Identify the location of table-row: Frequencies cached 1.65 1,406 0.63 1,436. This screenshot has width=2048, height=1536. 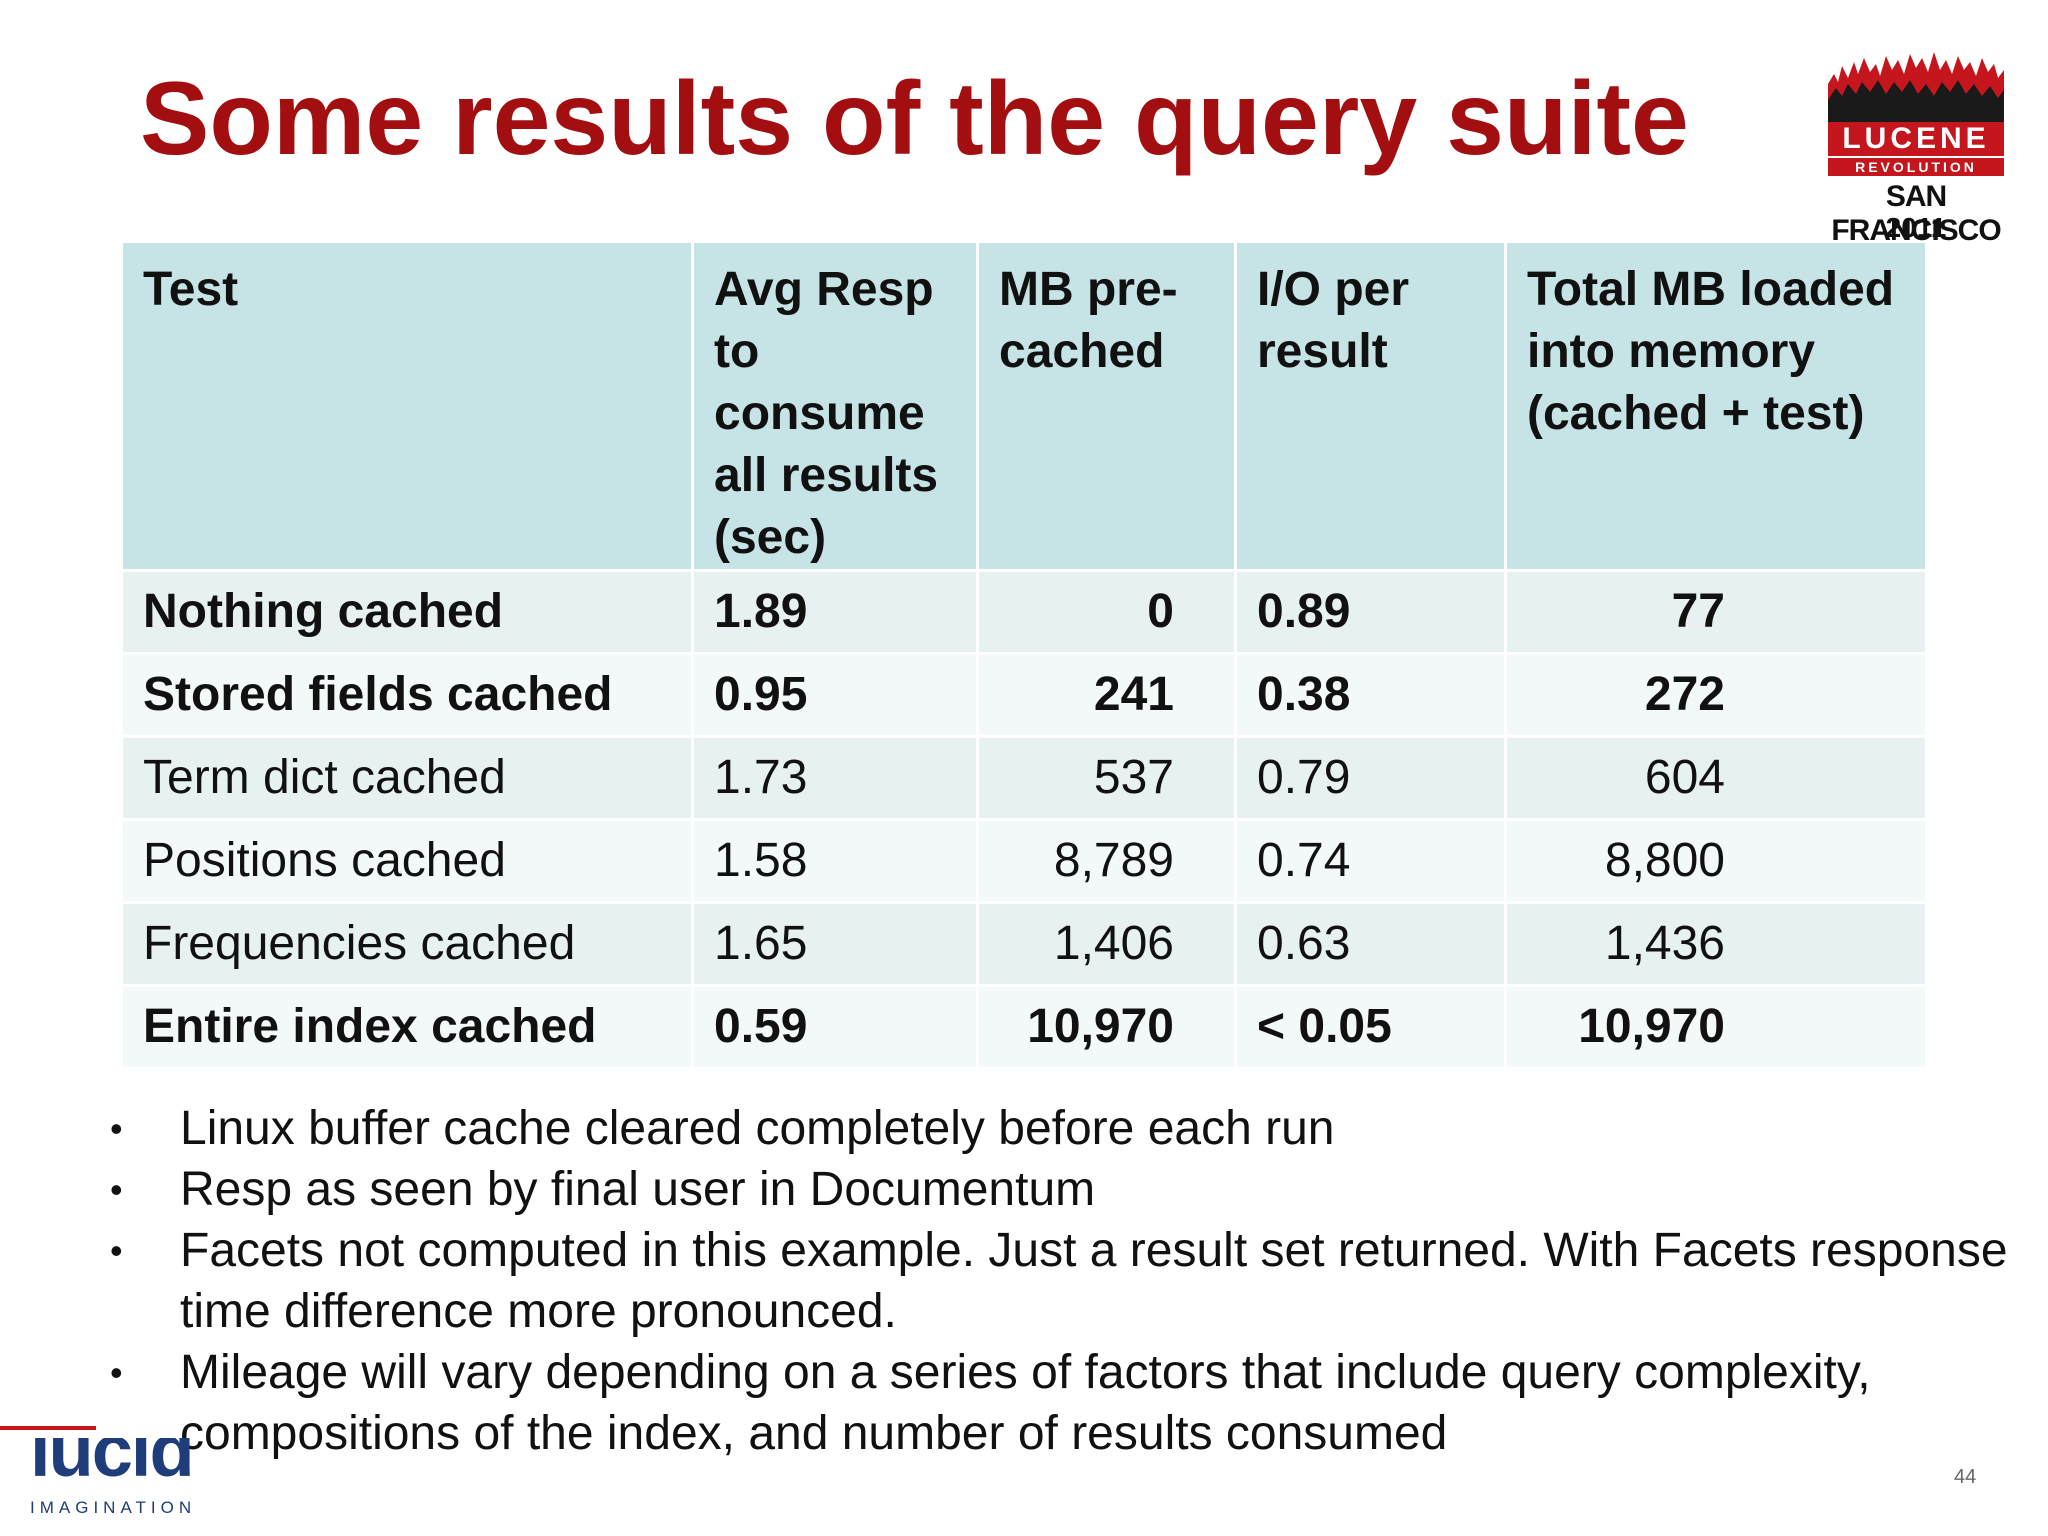
(1024, 944).